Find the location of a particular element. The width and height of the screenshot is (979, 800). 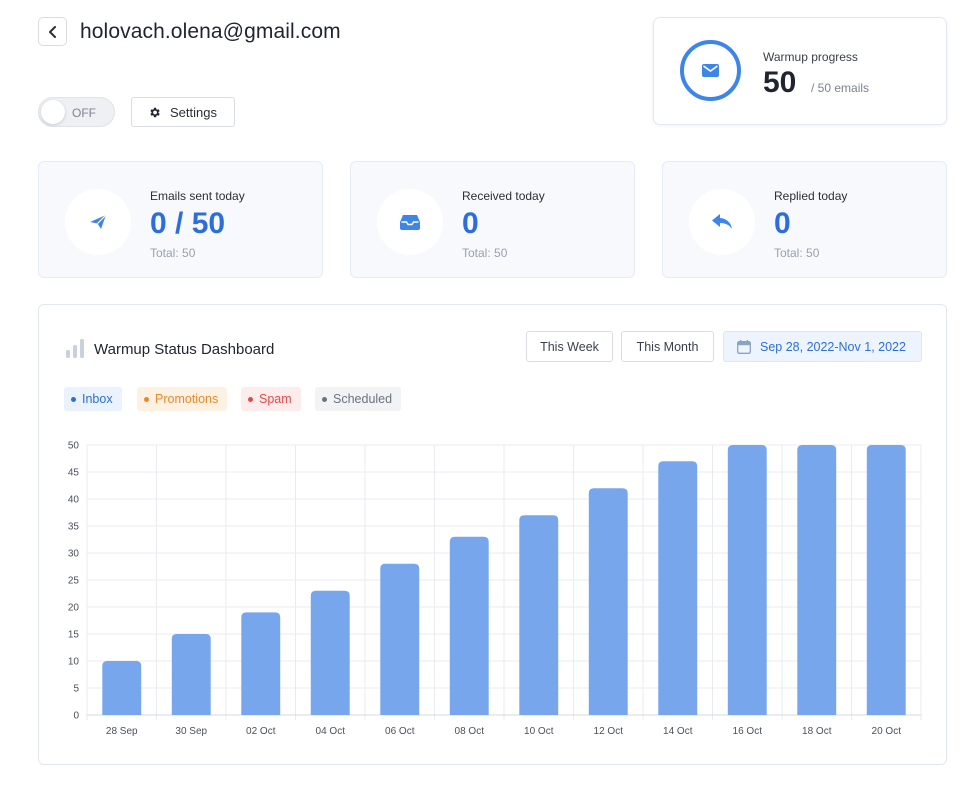

y-tick-label: 0 is located at coordinates (76, 716).